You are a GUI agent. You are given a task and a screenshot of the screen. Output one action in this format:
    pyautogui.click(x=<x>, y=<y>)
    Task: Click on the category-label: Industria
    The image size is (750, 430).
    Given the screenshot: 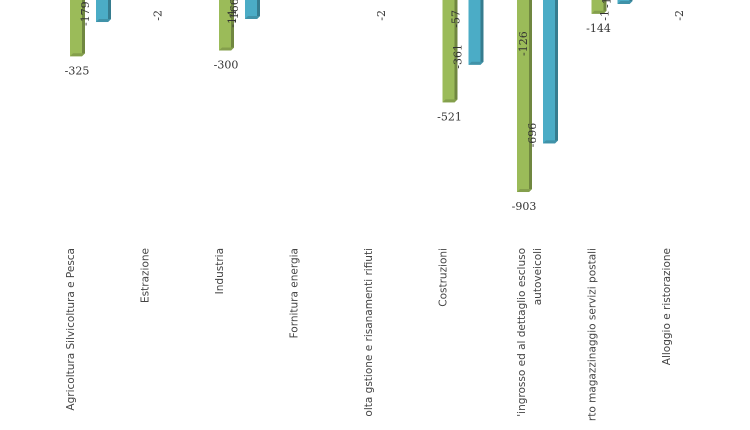 What is the action you would take?
    pyautogui.click(x=220, y=271)
    